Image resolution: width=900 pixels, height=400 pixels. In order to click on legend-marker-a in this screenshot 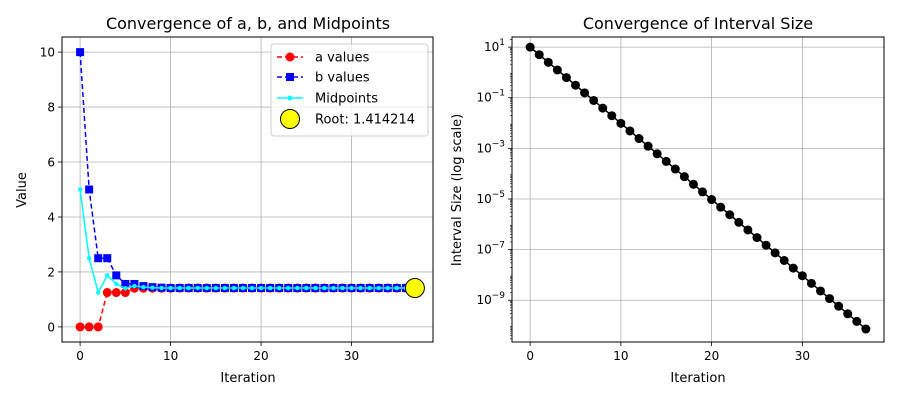, I will do `click(290, 57)`.